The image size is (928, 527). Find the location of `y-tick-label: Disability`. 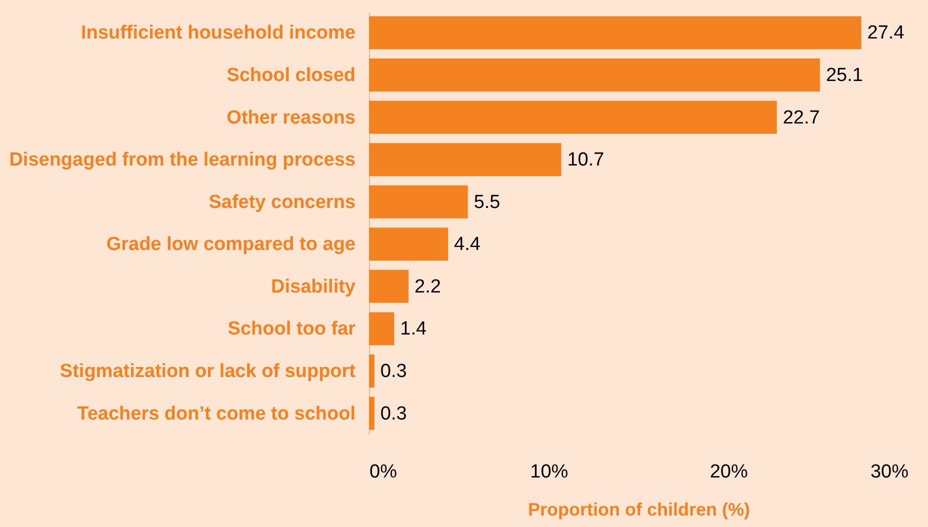

y-tick-label: Disability is located at coordinates (313, 287).